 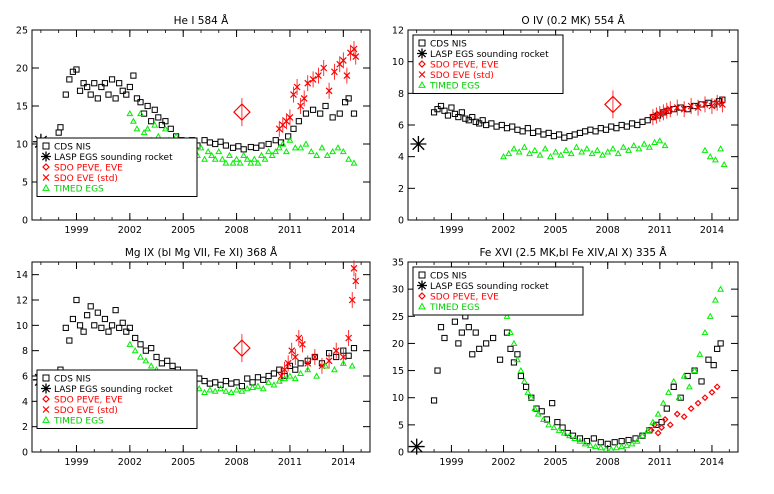 What do you see at coordinates (448, 277) in the screenshot?
I see `legend-label: CDS NIS` at bounding box center [448, 277].